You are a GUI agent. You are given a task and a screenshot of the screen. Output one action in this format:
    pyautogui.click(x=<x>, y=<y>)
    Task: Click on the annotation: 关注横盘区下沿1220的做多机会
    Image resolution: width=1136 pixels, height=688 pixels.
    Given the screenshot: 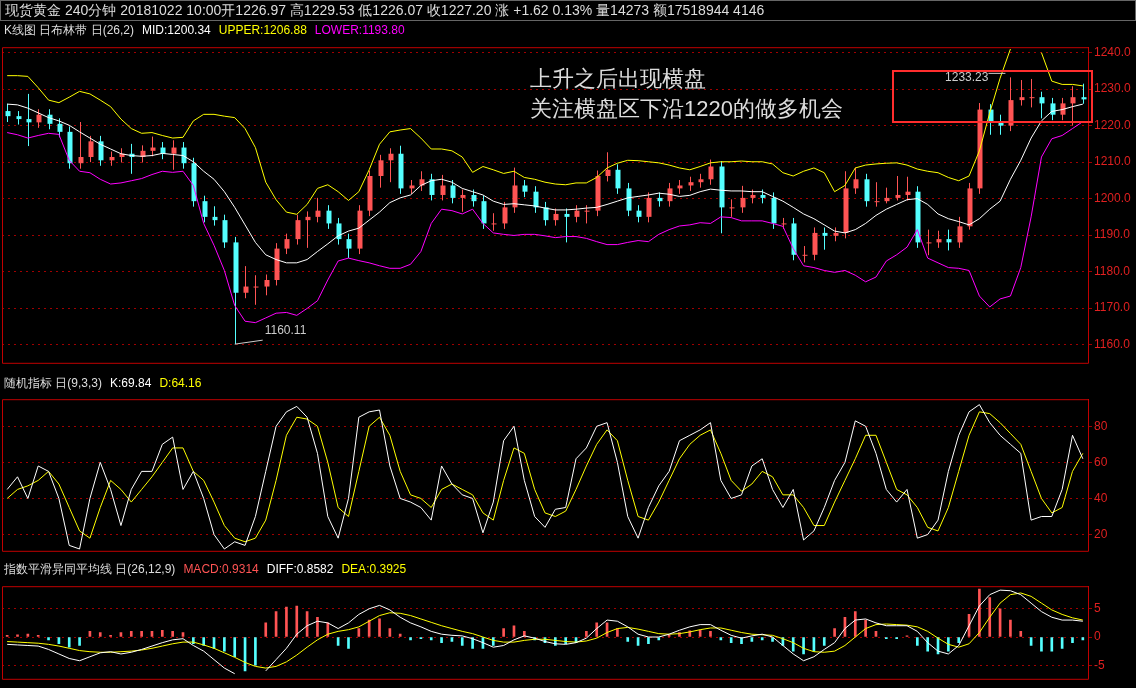 What is the action you would take?
    pyautogui.click(x=686, y=109)
    